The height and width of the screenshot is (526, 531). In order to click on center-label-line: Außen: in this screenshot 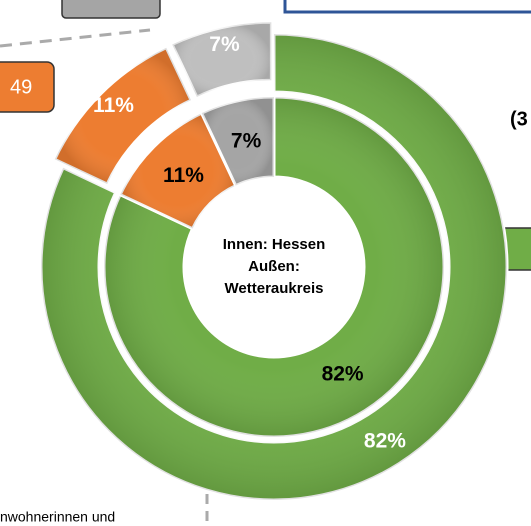, I will do `click(274, 266)`.